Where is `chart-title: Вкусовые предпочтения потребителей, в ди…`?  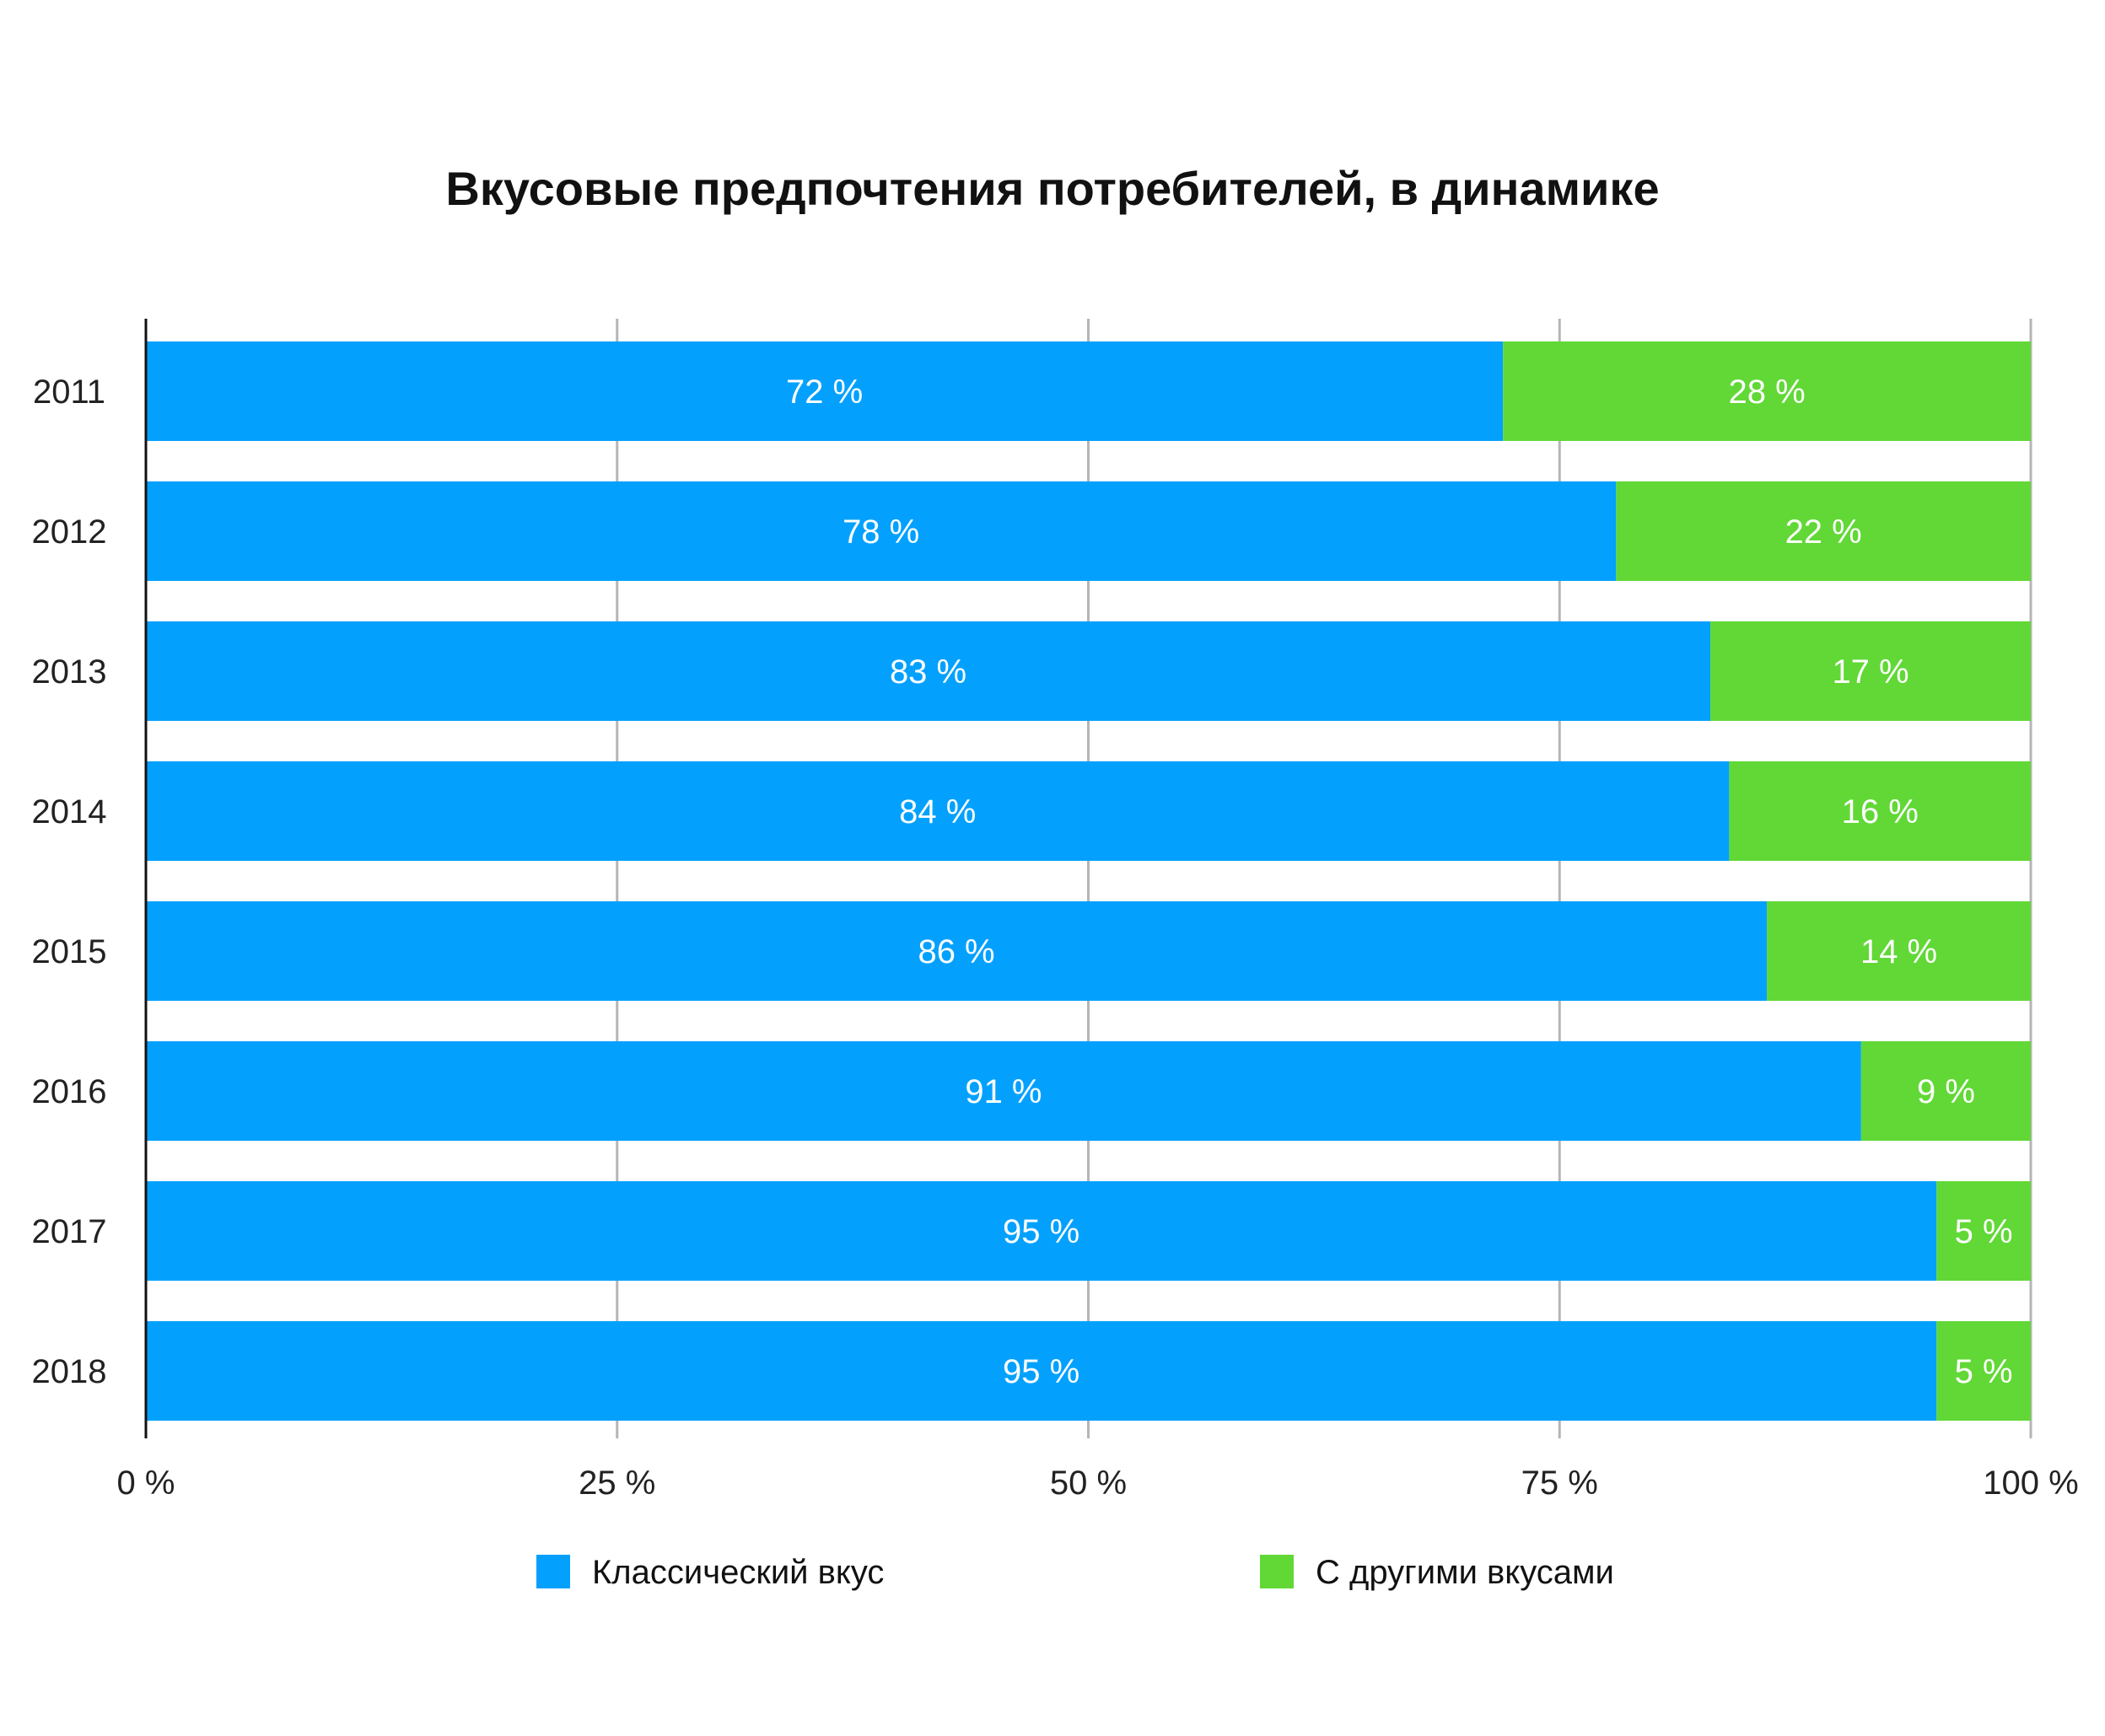 chart-title: Вкусовые предпочтения потребителей, в ди… is located at coordinates (1052, 188).